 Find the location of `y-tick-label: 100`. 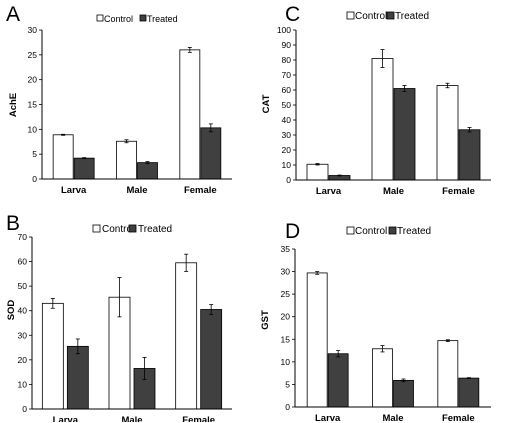

y-tick-label: 100 is located at coordinates (284, 30).